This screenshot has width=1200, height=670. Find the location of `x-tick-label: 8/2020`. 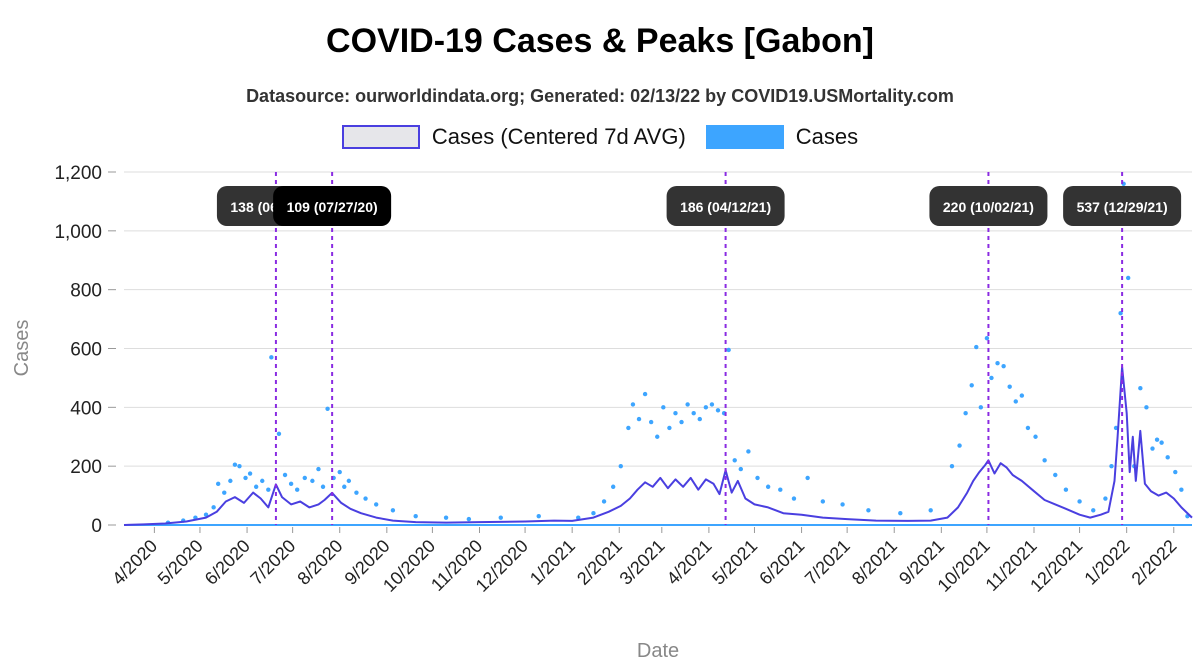

x-tick-label: 8/2020 is located at coordinates (319, 562).